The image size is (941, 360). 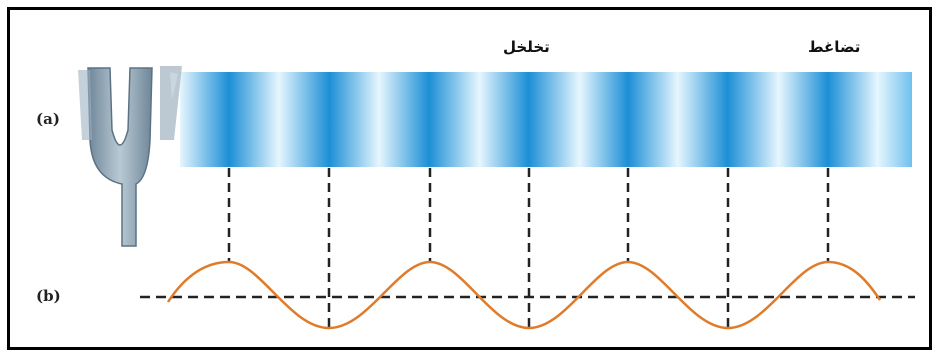 What do you see at coordinates (524, 295) in the screenshot?
I see `pressure-wave` at bounding box center [524, 295].